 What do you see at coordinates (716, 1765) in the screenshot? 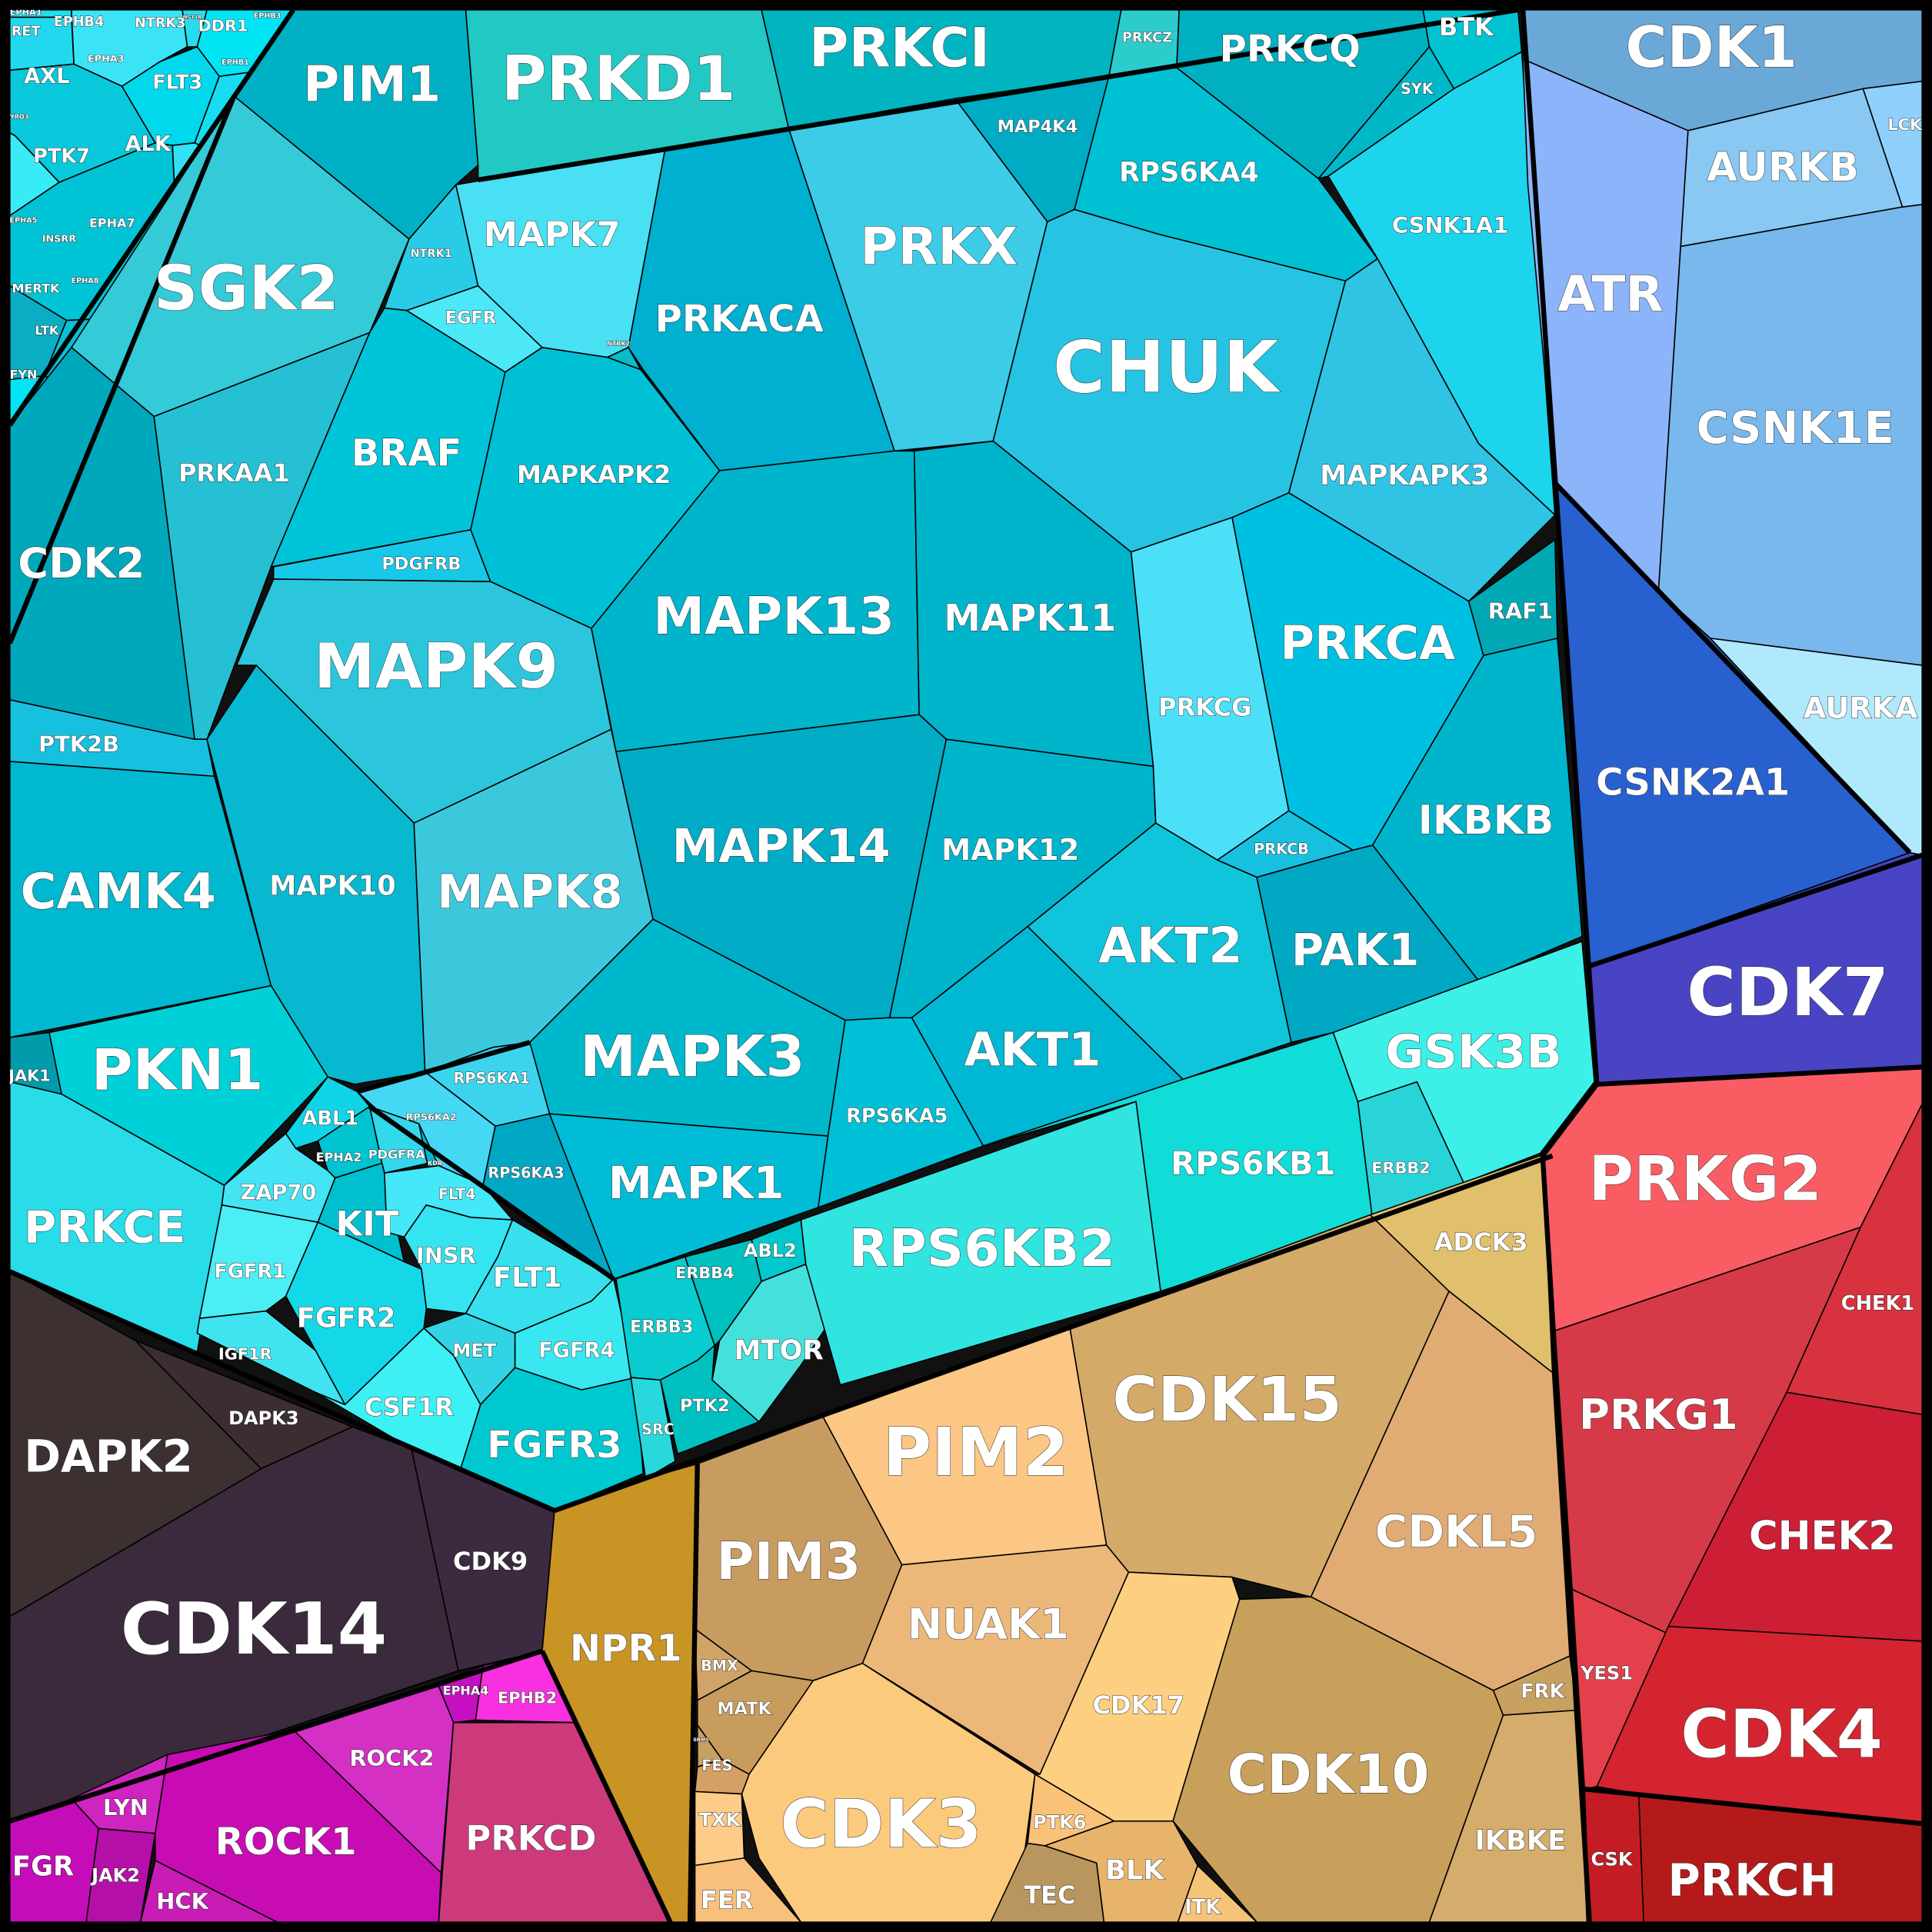
I see `cell-label: FES` at bounding box center [716, 1765].